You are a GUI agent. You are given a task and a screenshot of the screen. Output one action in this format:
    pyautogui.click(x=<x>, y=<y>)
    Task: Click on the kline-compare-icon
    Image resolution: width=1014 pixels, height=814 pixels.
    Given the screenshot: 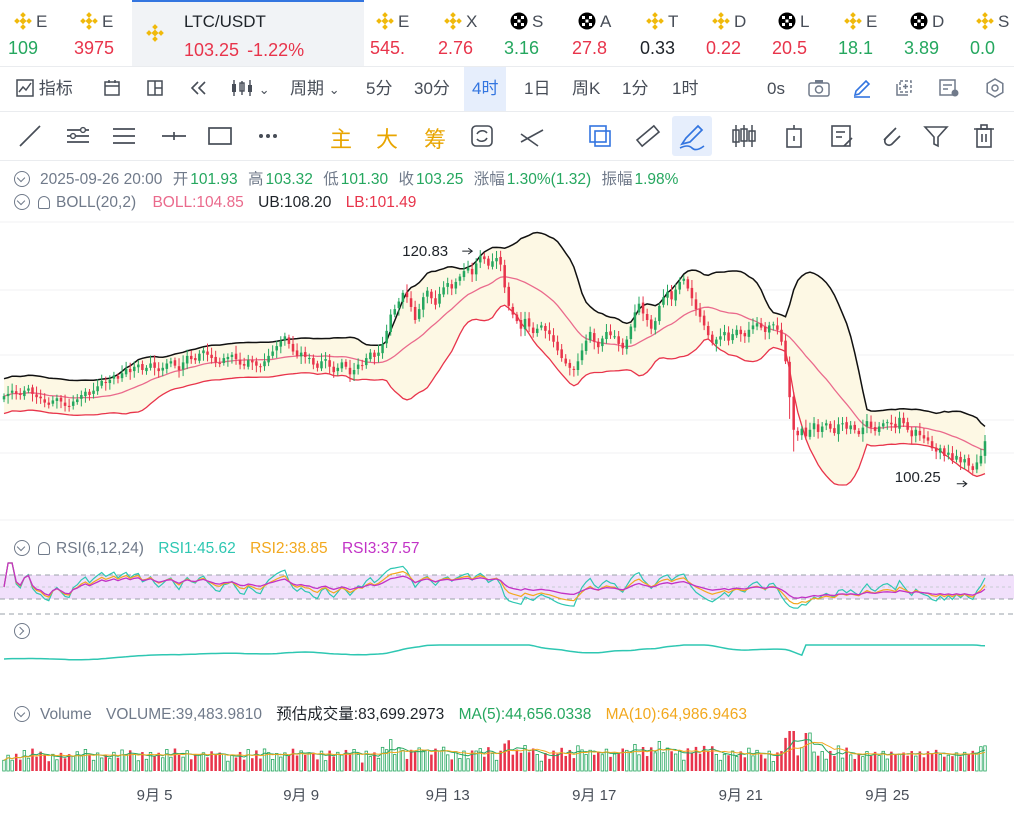 What is the action you would take?
    pyautogui.click(x=744, y=136)
    